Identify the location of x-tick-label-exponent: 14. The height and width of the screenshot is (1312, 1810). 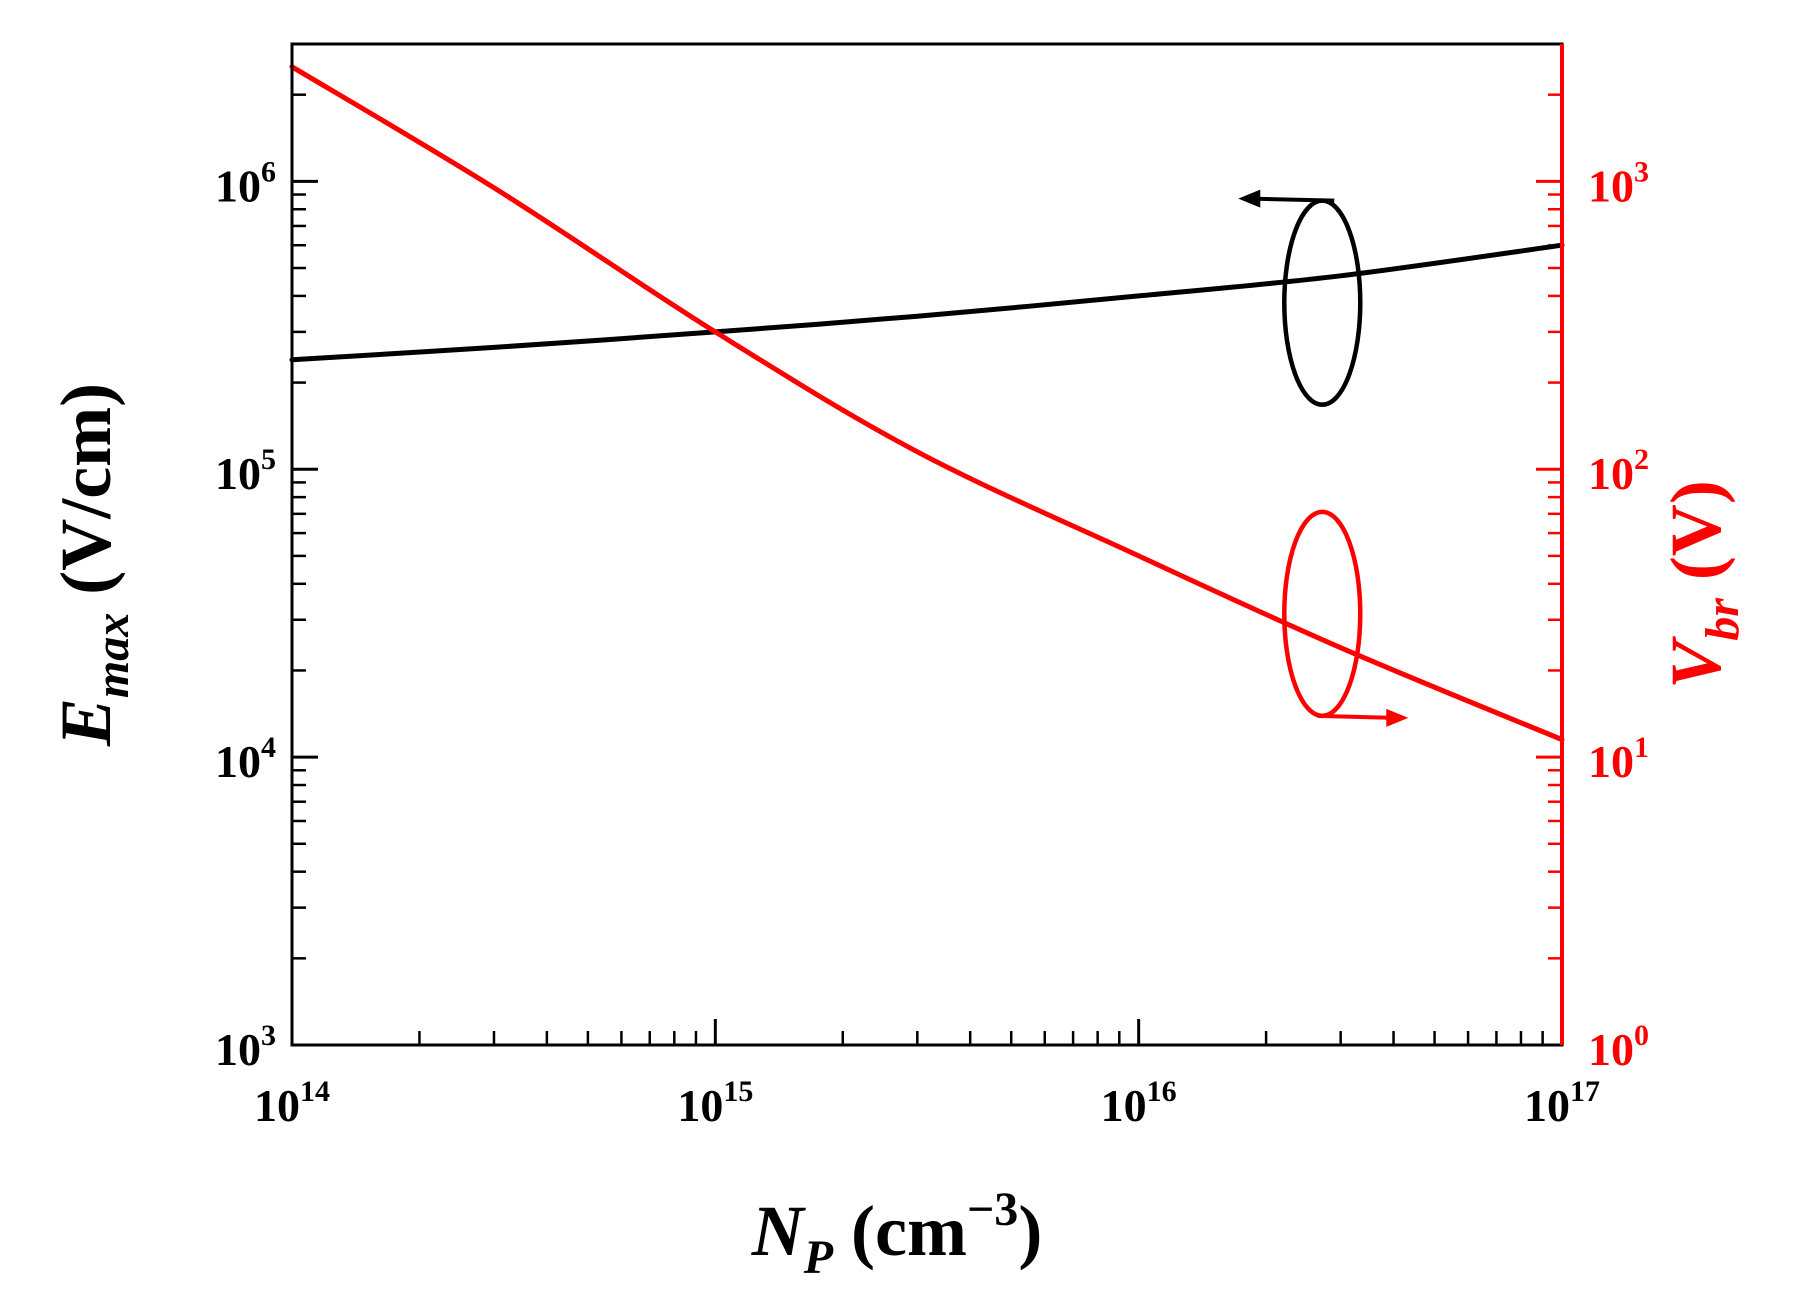
(315, 1091).